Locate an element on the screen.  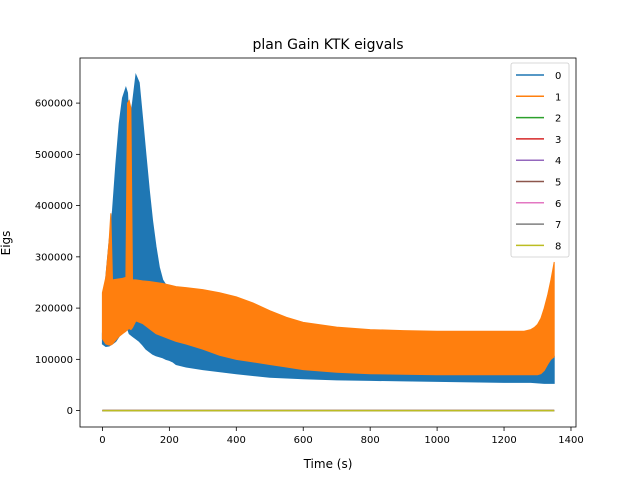
x-tick-label: 1400 is located at coordinates (570, 440).